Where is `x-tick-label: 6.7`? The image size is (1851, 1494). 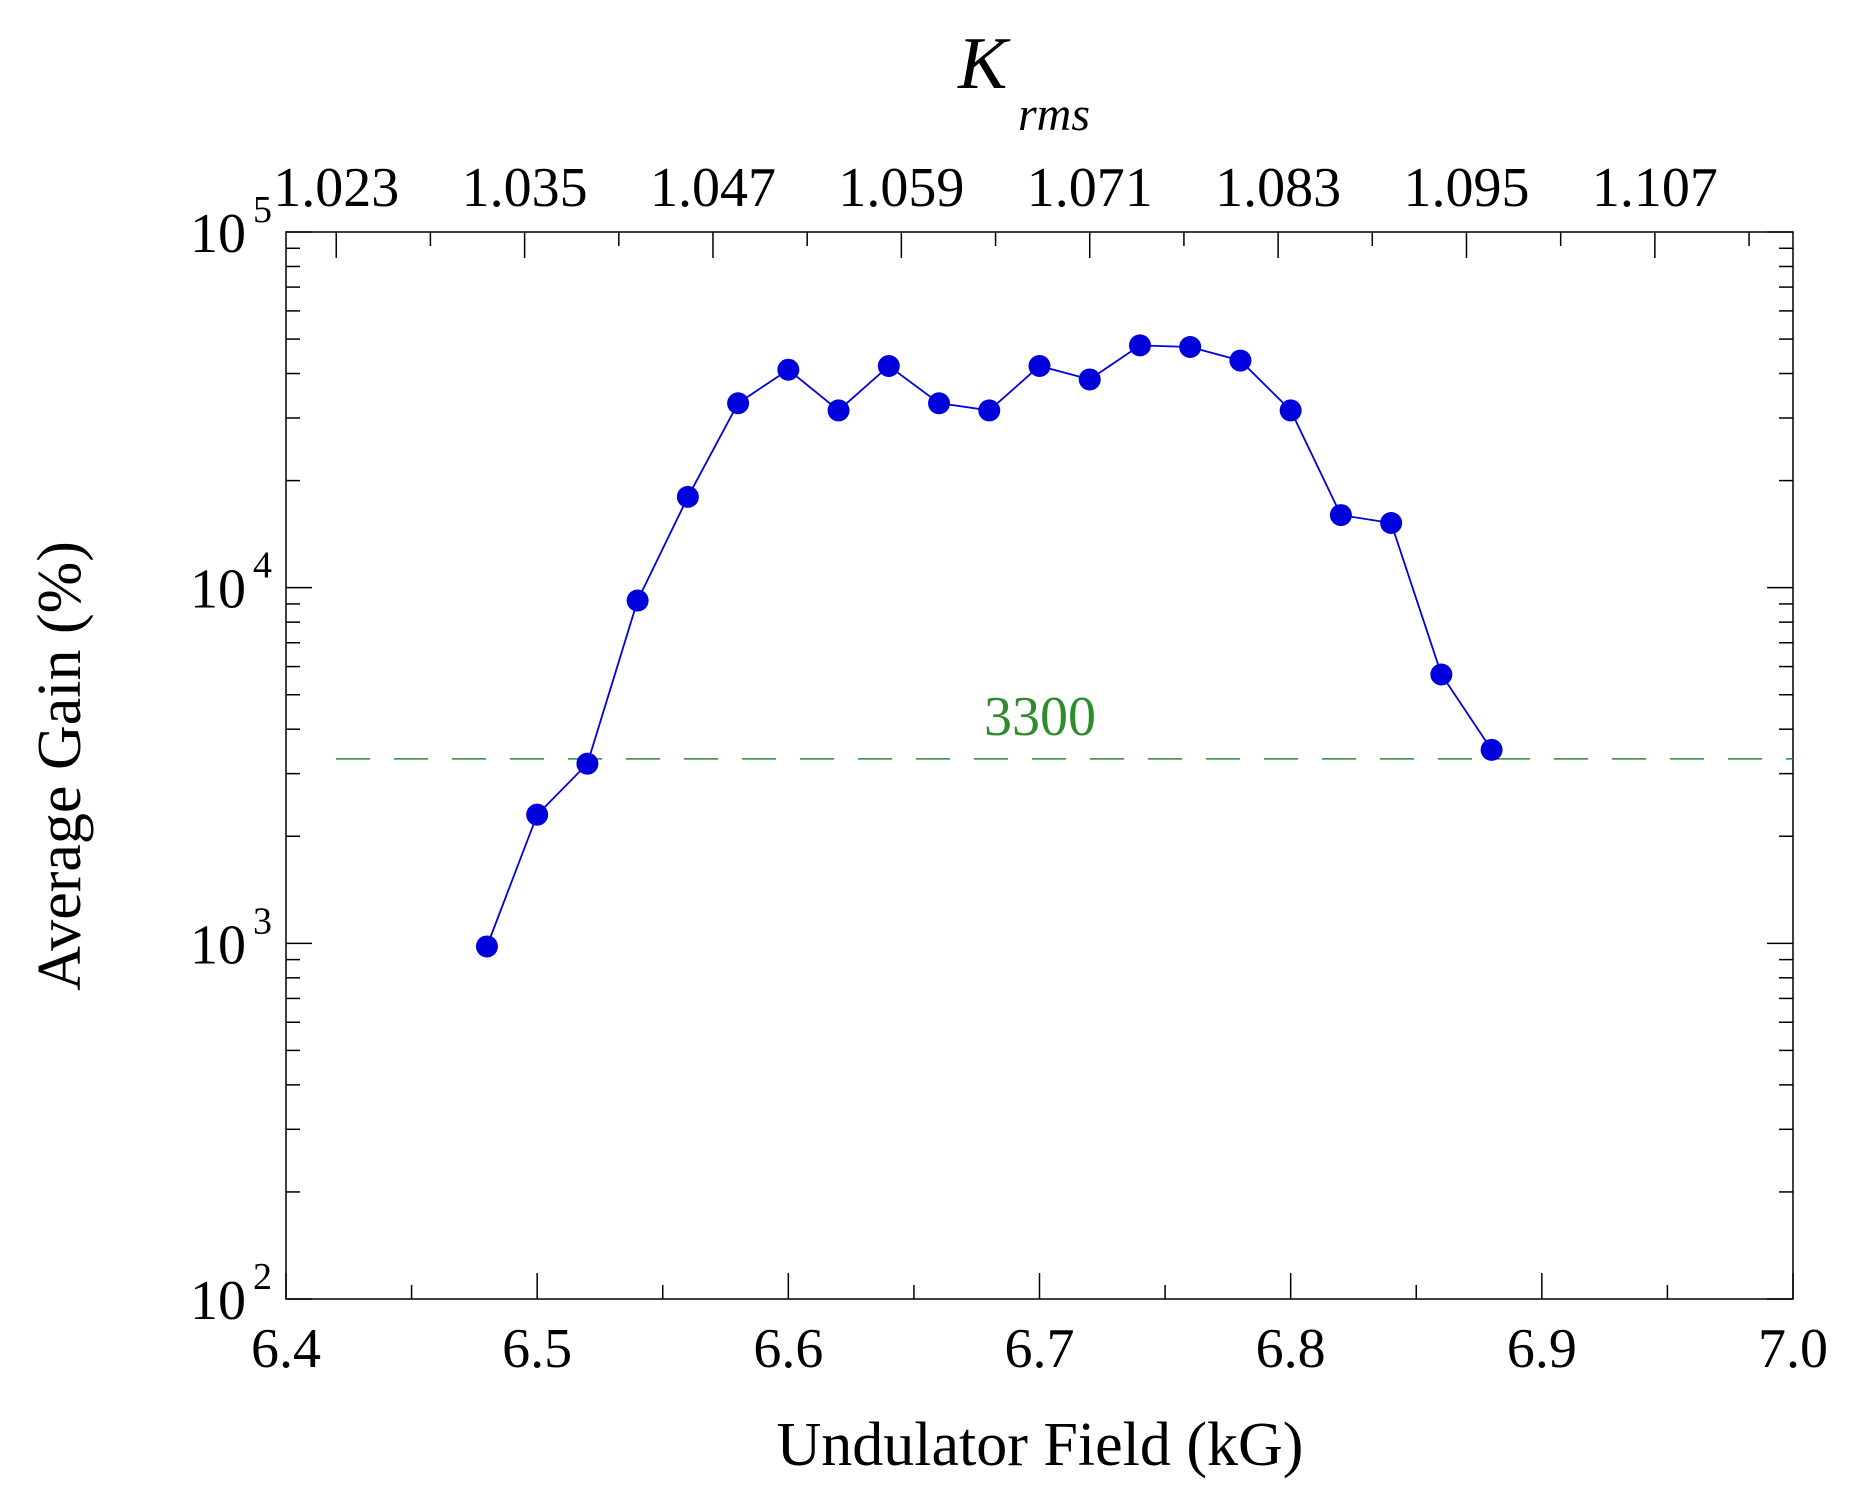 x-tick-label: 6.7 is located at coordinates (1040, 1349).